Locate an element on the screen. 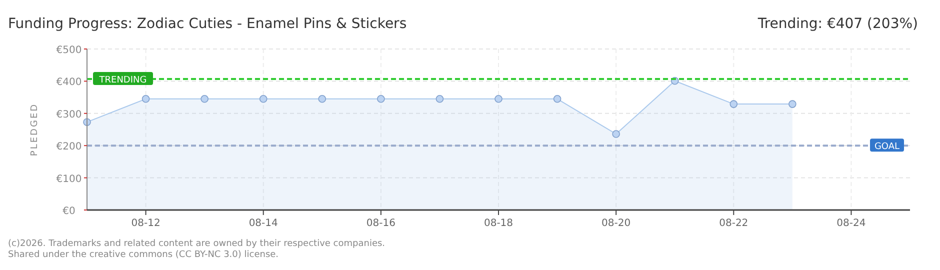 Image resolution: width=940 pixels, height=270 pixels. text: Shared under the creative commons (CC BY-NC 3.0) license. is located at coordinates (143, 255).